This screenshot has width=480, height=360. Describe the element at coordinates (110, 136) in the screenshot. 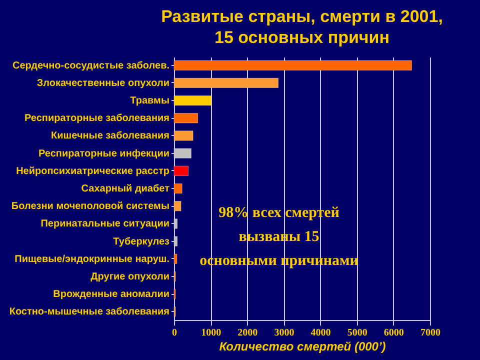

I see `y-tick-label: Кишечные заболевания` at that location.